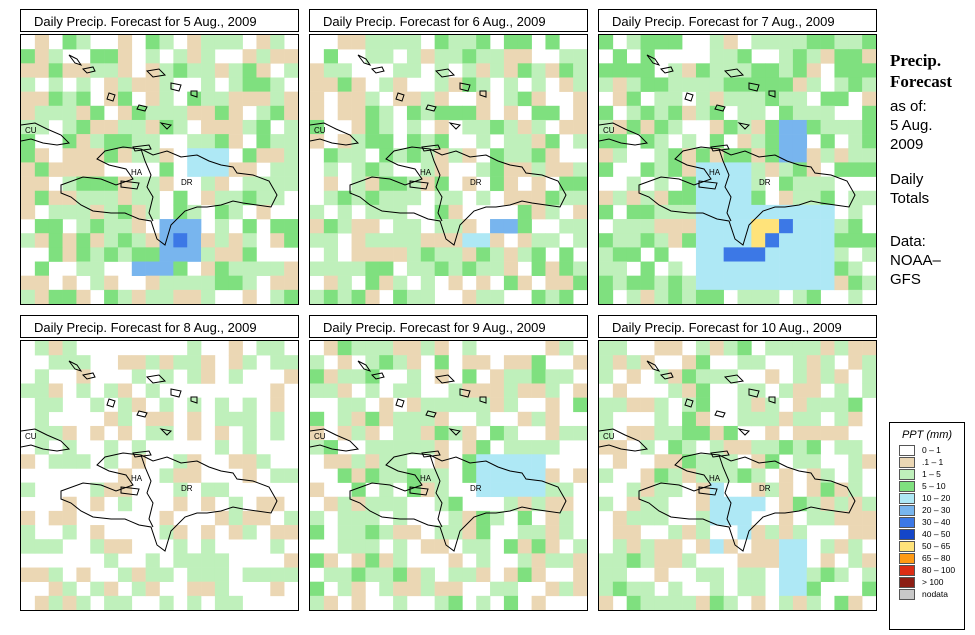  I want to click on precip-map: CU HA DR, so click(159, 169).